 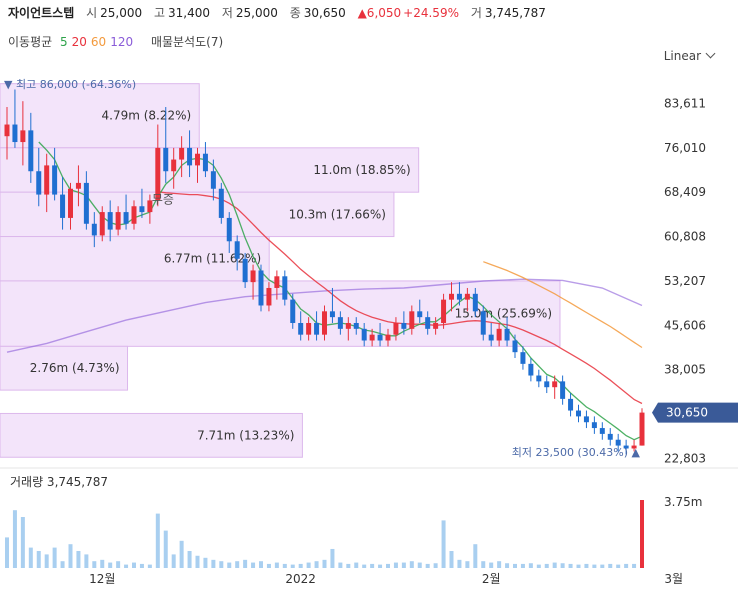 I want to click on y-tick-label: 60,808, so click(x=685, y=237).